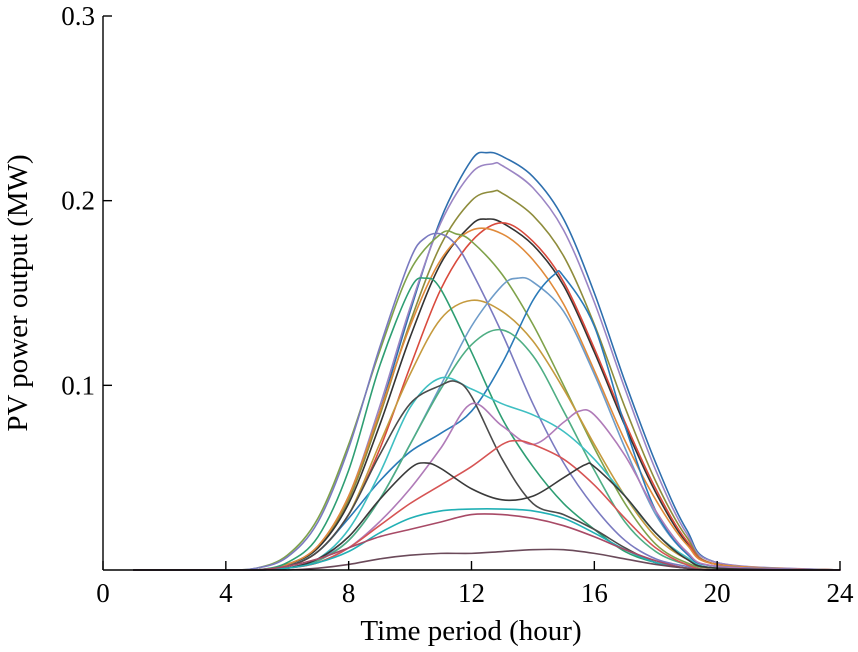 The height and width of the screenshot is (652, 858). Describe the element at coordinates (103, 593) in the screenshot. I see `x-tick-label: 0` at that location.